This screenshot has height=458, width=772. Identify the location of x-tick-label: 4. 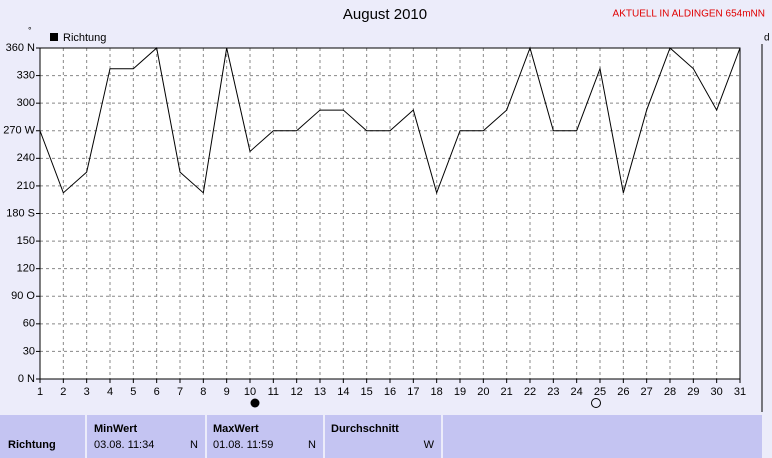
(110, 392).